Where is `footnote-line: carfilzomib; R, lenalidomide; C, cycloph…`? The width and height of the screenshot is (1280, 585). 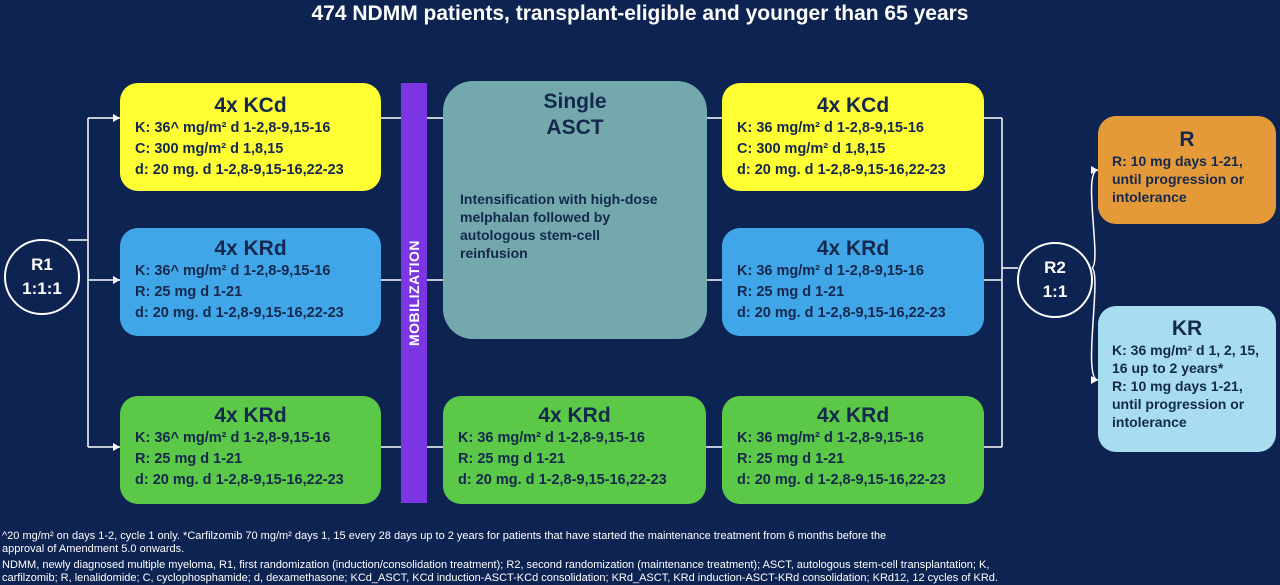
footnote-line: carfilzomib; R, lenalidomide; C, cycloph… is located at coordinates (500, 578).